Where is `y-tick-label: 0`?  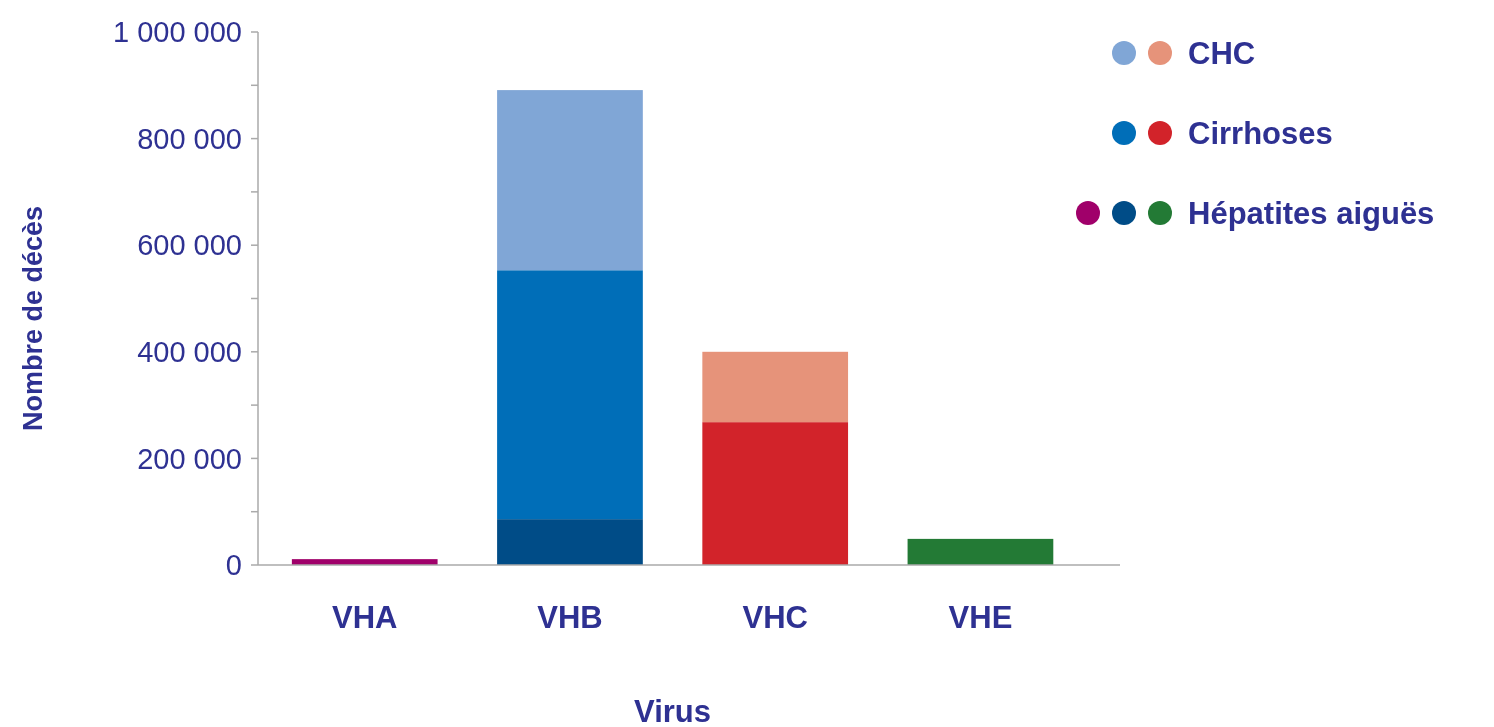
y-tick-label: 0 is located at coordinates (233, 565).